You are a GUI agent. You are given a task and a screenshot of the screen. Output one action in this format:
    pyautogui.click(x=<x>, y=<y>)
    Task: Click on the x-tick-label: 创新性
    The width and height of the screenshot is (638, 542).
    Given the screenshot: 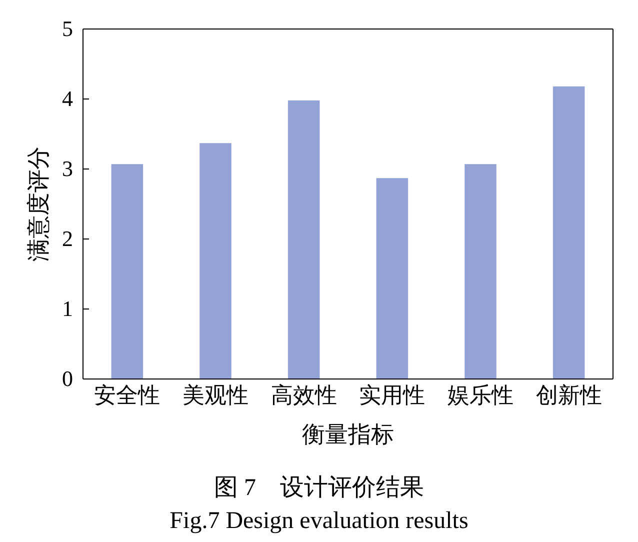 What is the action you would take?
    pyautogui.click(x=569, y=395)
    